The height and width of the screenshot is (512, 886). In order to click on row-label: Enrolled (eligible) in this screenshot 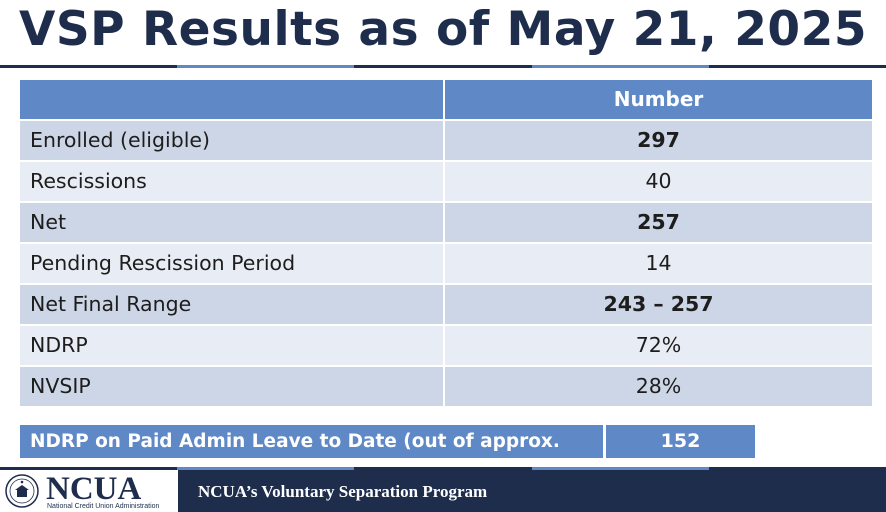, I will do `click(232, 140)`.